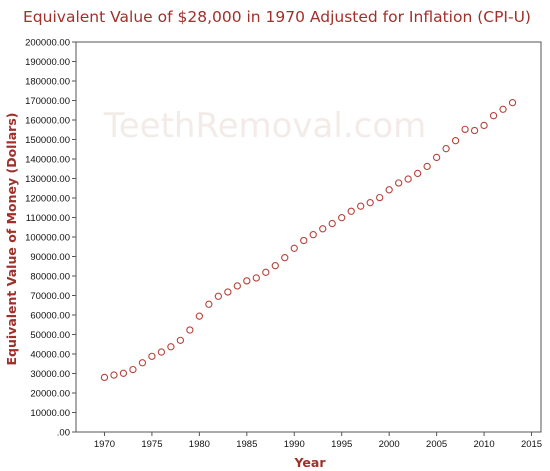 Image resolution: width=550 pixels, height=471 pixels. I want to click on y-tick-label: .00, so click(63, 433).